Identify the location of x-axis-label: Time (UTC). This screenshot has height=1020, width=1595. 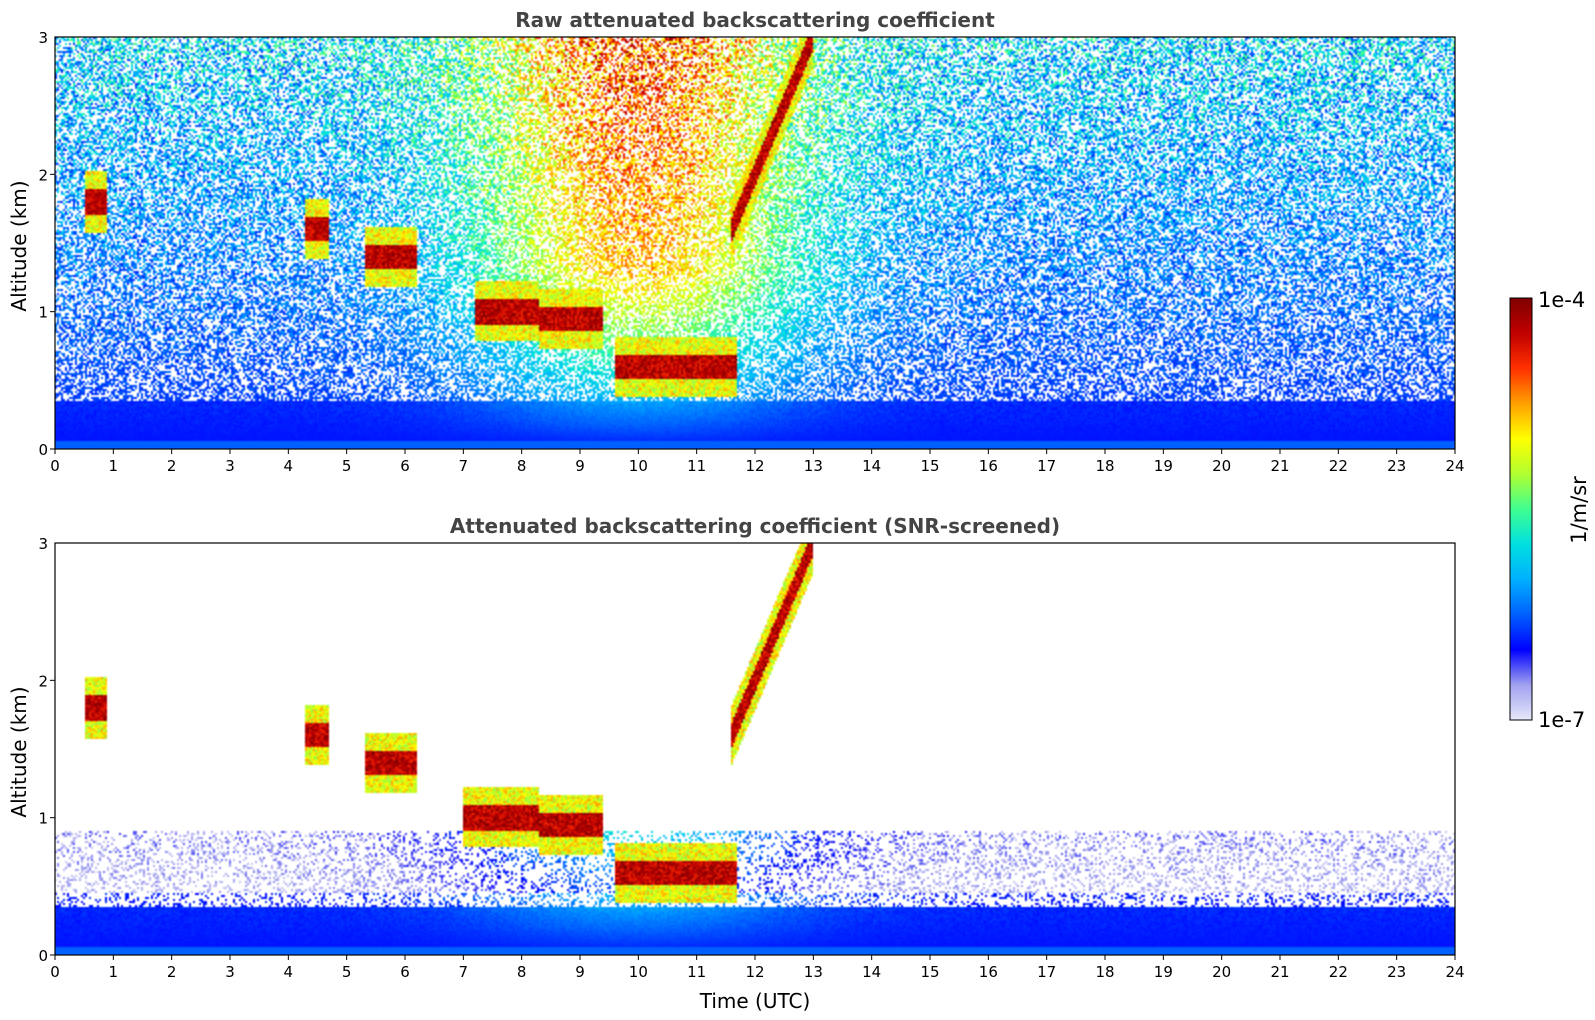
(755, 1001).